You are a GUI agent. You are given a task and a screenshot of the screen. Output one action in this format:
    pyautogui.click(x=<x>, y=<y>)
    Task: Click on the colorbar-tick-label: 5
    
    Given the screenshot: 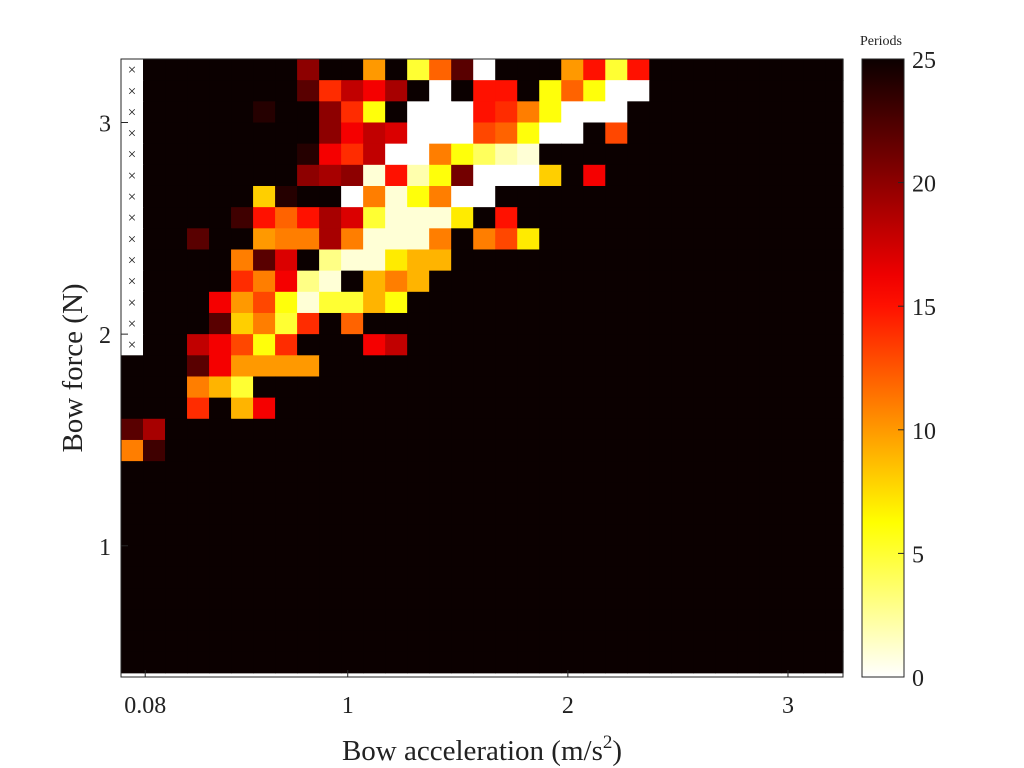 What is the action you would take?
    pyautogui.click(x=918, y=555)
    